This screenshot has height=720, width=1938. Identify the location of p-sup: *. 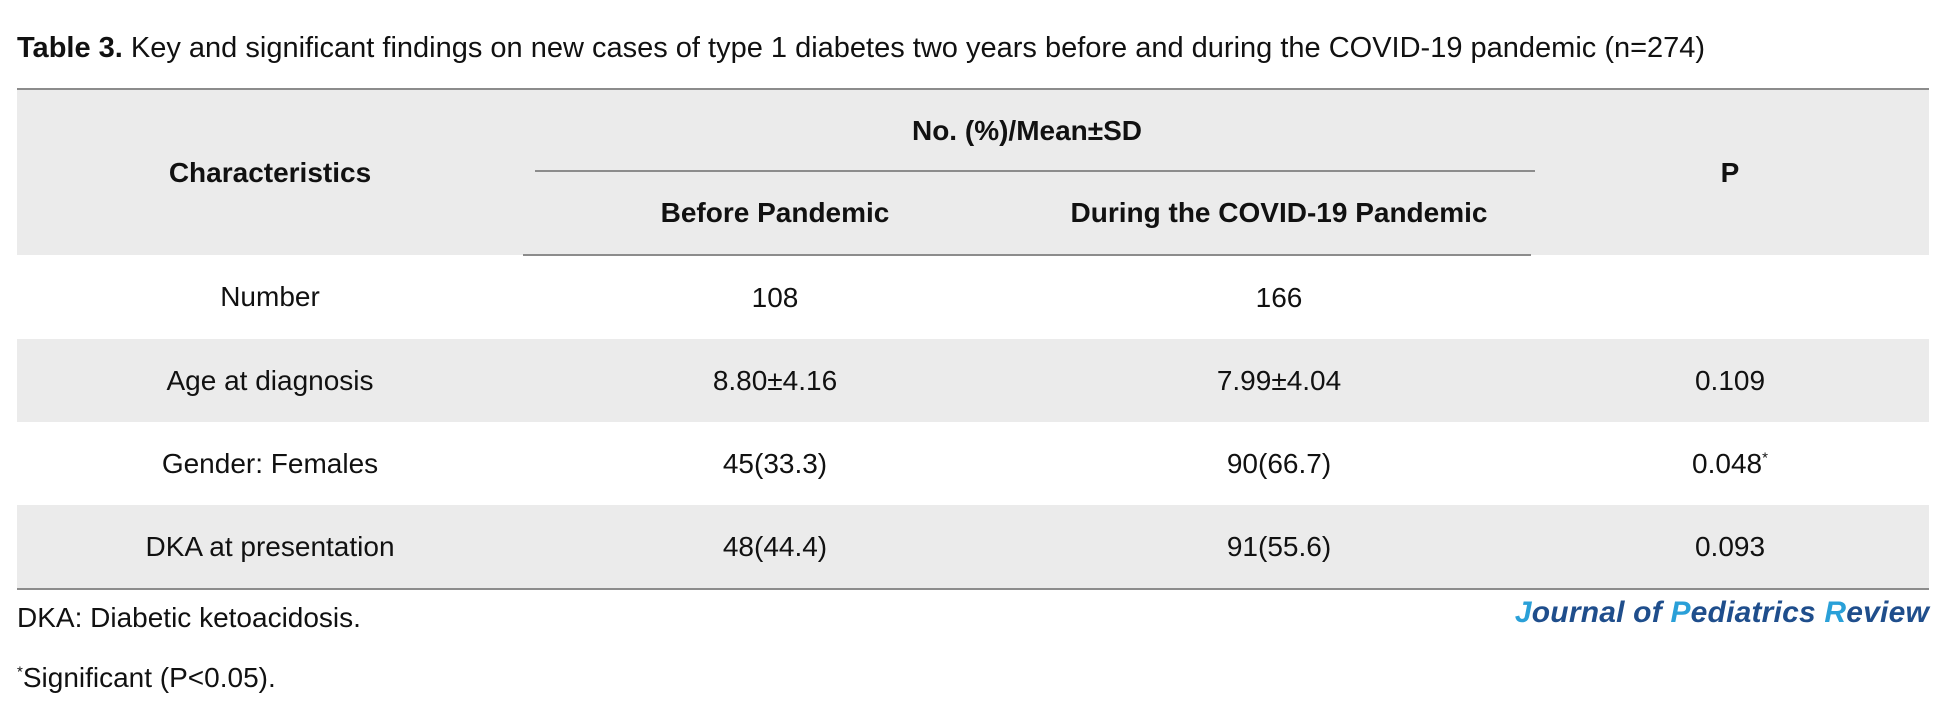
(1765, 458).